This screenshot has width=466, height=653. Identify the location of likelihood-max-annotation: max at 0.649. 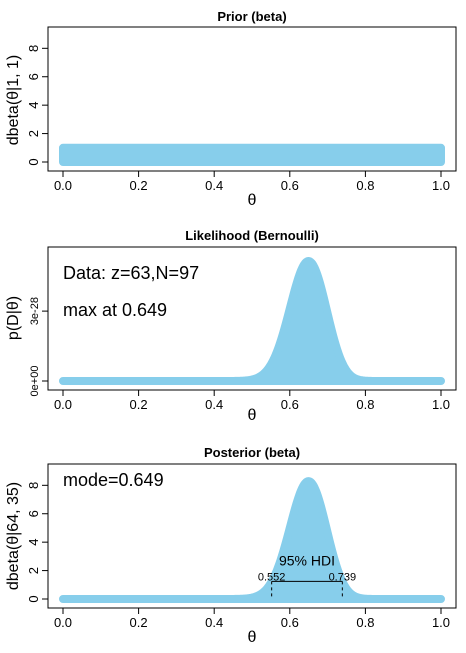
(115, 310).